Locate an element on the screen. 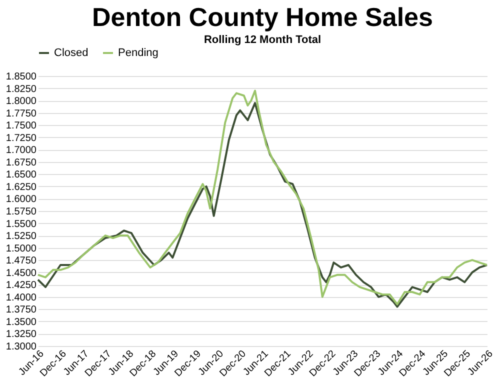  y-tick-label: 1.8250 is located at coordinates (21, 89).